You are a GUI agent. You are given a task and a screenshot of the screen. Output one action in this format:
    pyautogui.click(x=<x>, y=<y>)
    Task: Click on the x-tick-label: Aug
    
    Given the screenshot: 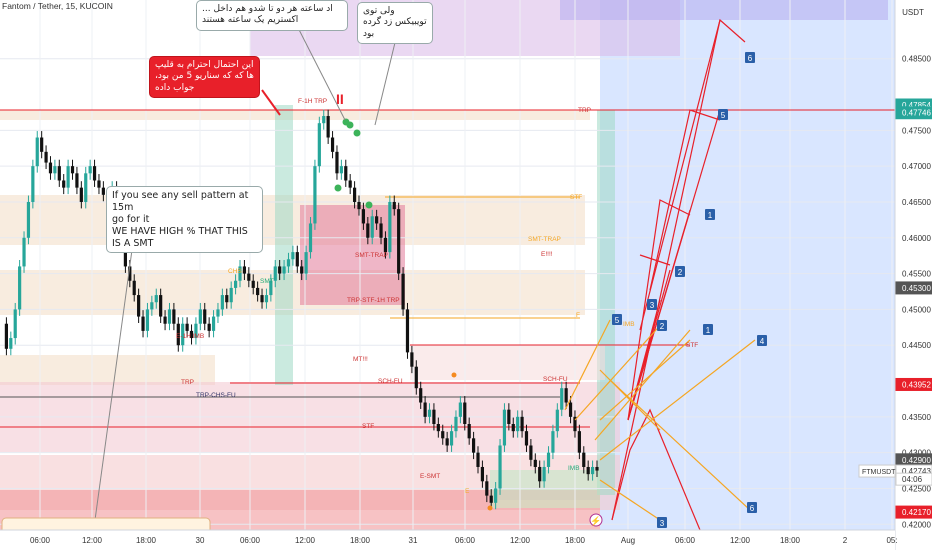 What is the action you would take?
    pyautogui.click(x=628, y=540)
    